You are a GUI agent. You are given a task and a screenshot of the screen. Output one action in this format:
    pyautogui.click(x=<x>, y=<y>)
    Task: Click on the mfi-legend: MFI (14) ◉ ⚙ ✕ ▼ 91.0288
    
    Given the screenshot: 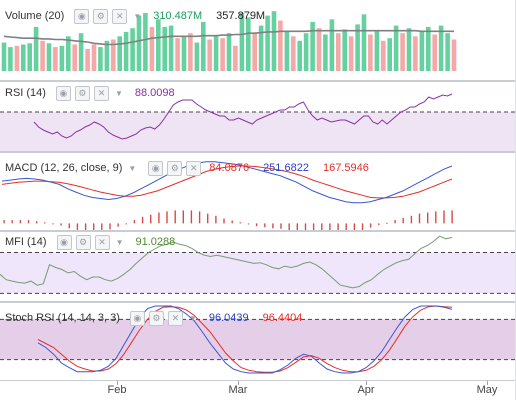 What is the action you would take?
    pyautogui.click(x=95, y=242)
    